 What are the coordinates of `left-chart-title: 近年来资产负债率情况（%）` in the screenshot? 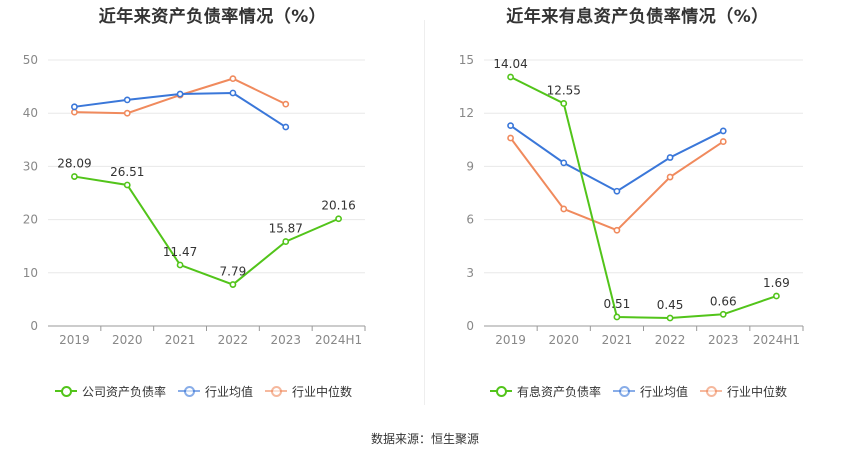 It's located at (212, 17).